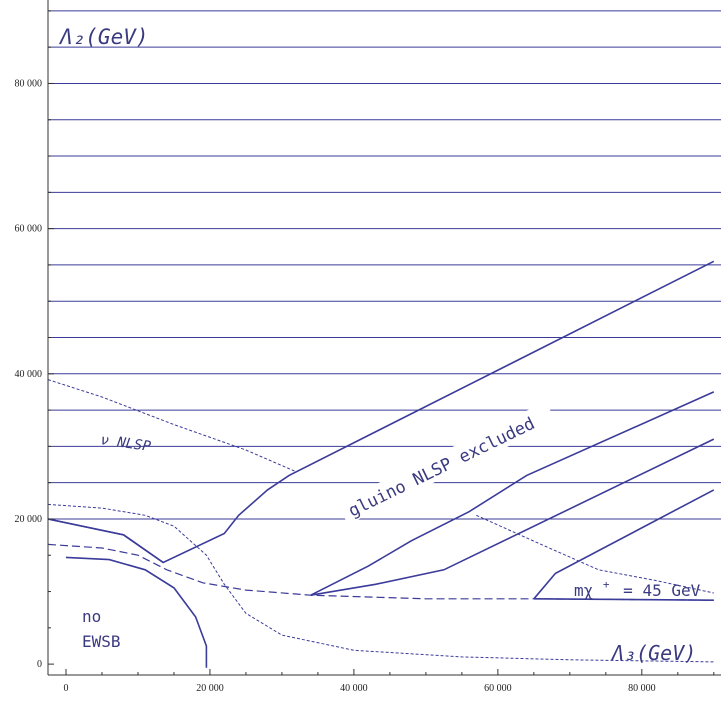 The height and width of the screenshot is (705, 721). What do you see at coordinates (29, 229) in the screenshot?
I see `y-tick-label: 60 000` at bounding box center [29, 229].